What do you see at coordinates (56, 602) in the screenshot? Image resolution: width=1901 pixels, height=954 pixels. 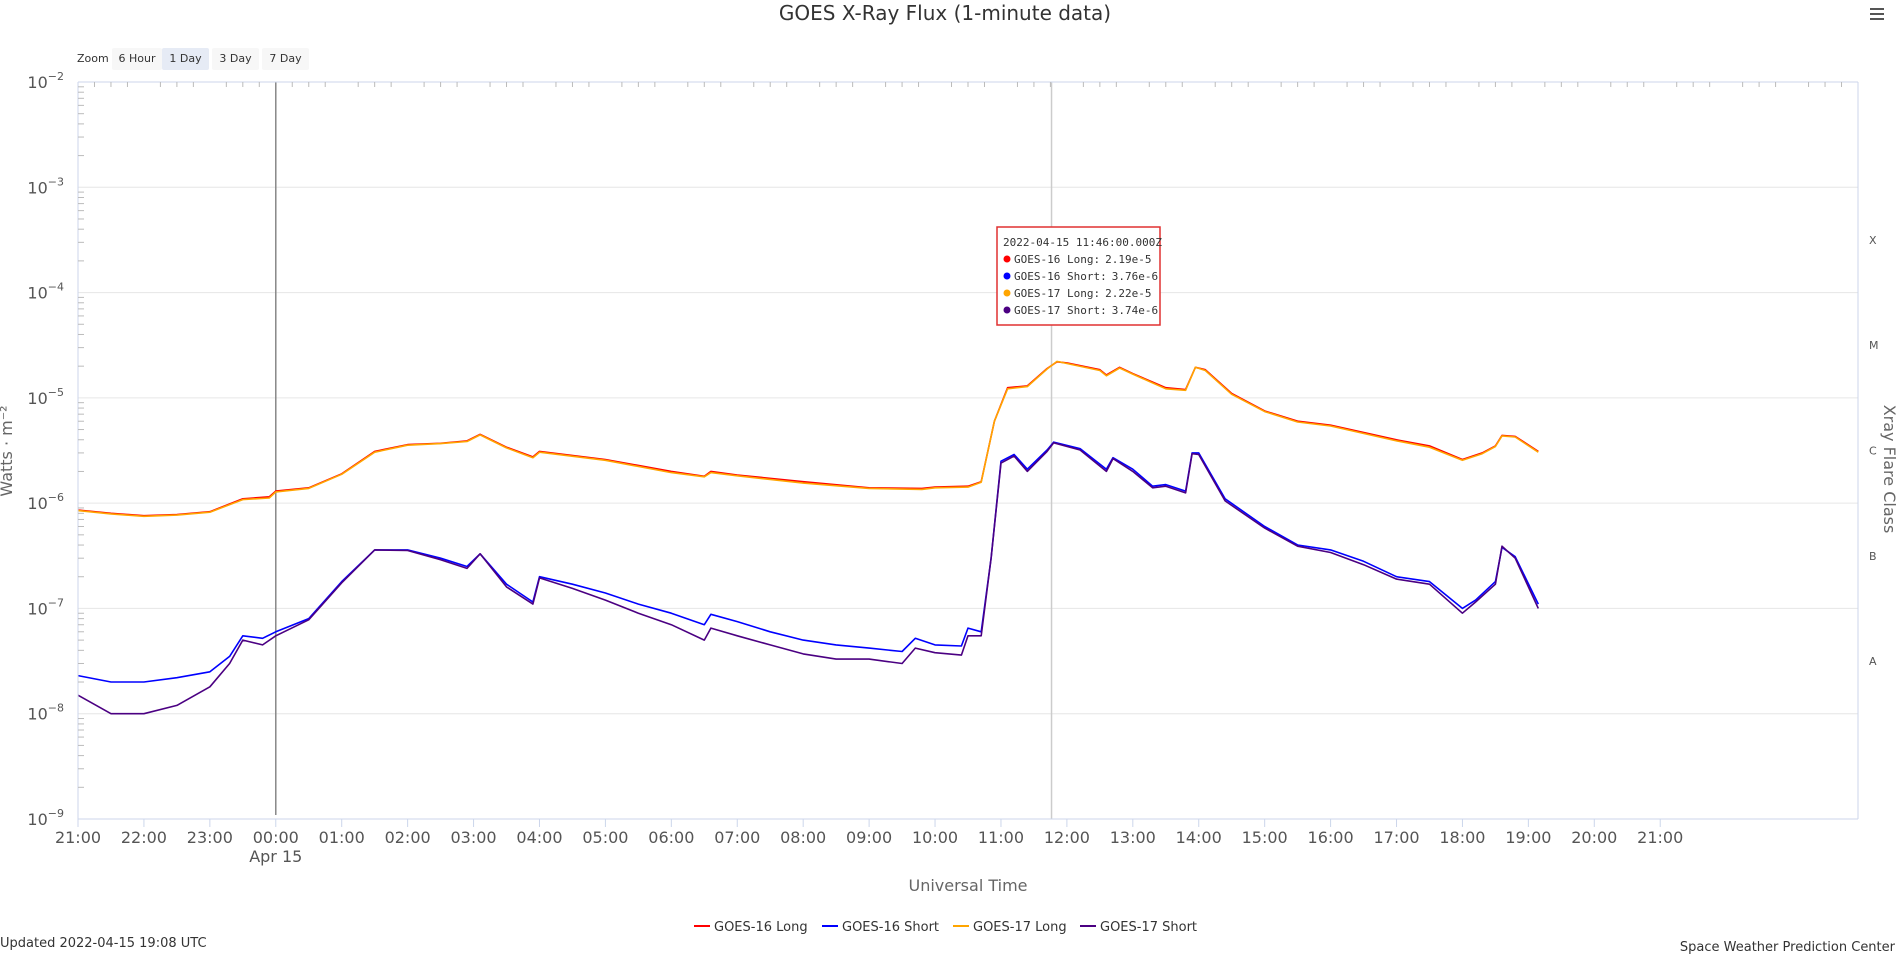 I see `y-tick-exponent: −7` at bounding box center [56, 602].